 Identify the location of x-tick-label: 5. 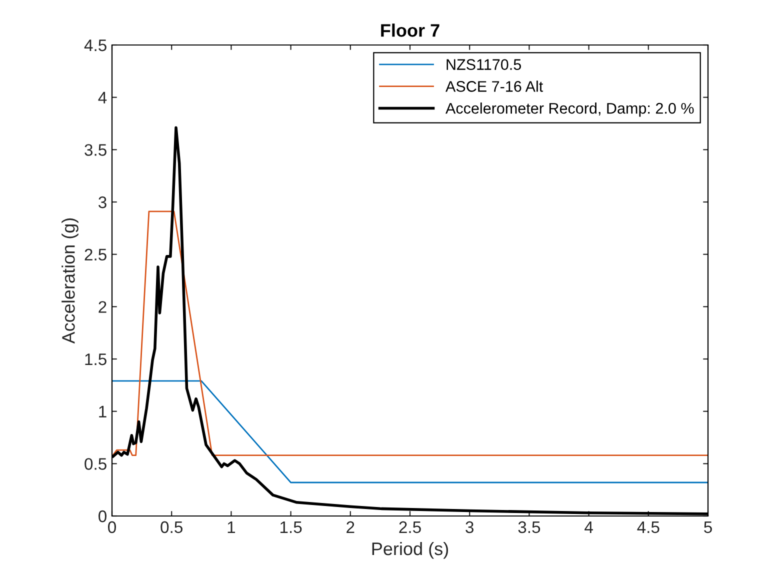
(708, 527).